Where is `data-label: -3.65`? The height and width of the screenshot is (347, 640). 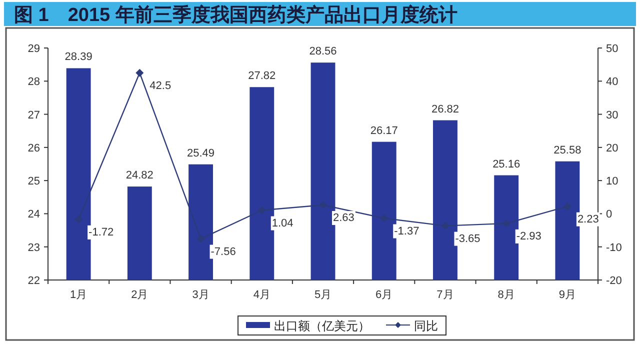
data-label: -3.65 is located at coordinates (467, 238).